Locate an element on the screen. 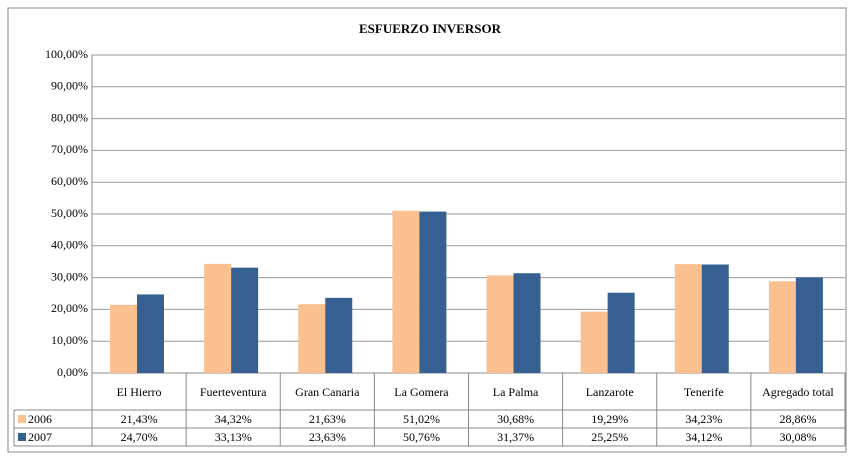 The width and height of the screenshot is (852, 457). data-label: 31,37% is located at coordinates (516, 437).